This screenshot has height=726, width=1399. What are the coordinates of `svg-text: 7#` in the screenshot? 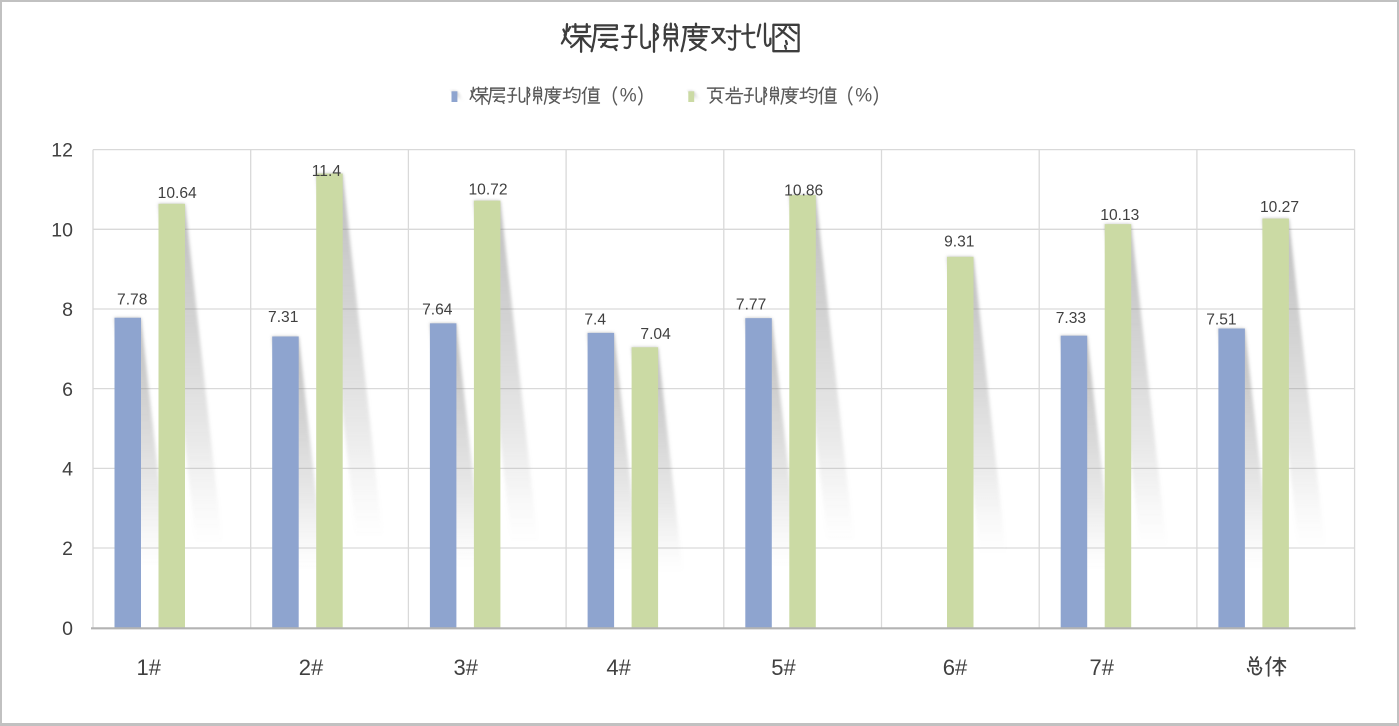 It's located at (1102, 667).